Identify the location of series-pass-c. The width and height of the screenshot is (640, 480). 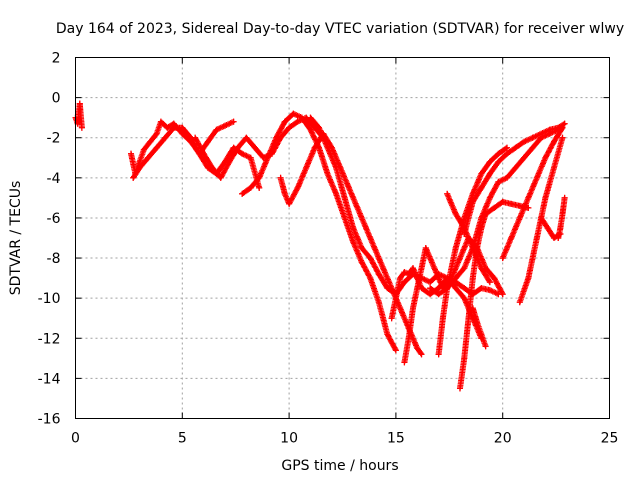
(196, 157).